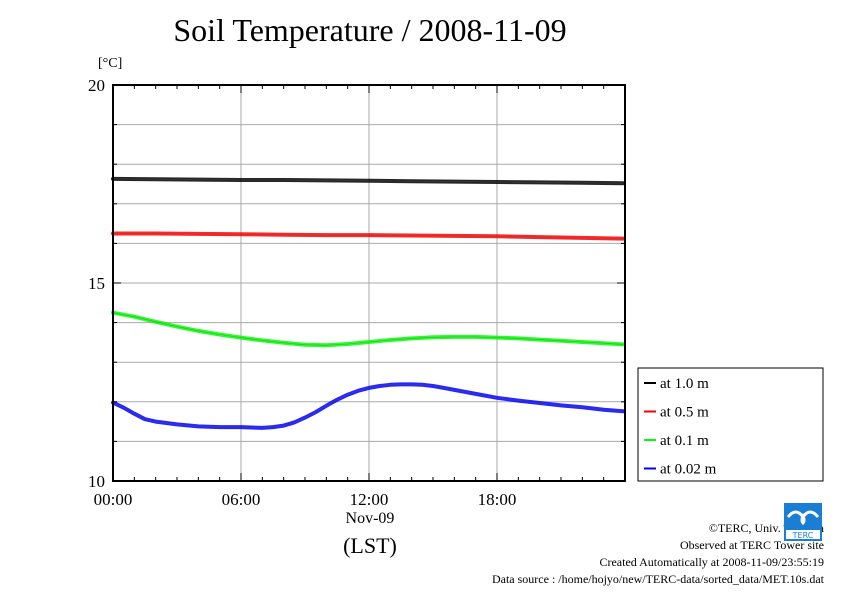 The image size is (842, 595). Describe the element at coordinates (370, 545) in the screenshot. I see `x-axis-label: (LST)` at that location.